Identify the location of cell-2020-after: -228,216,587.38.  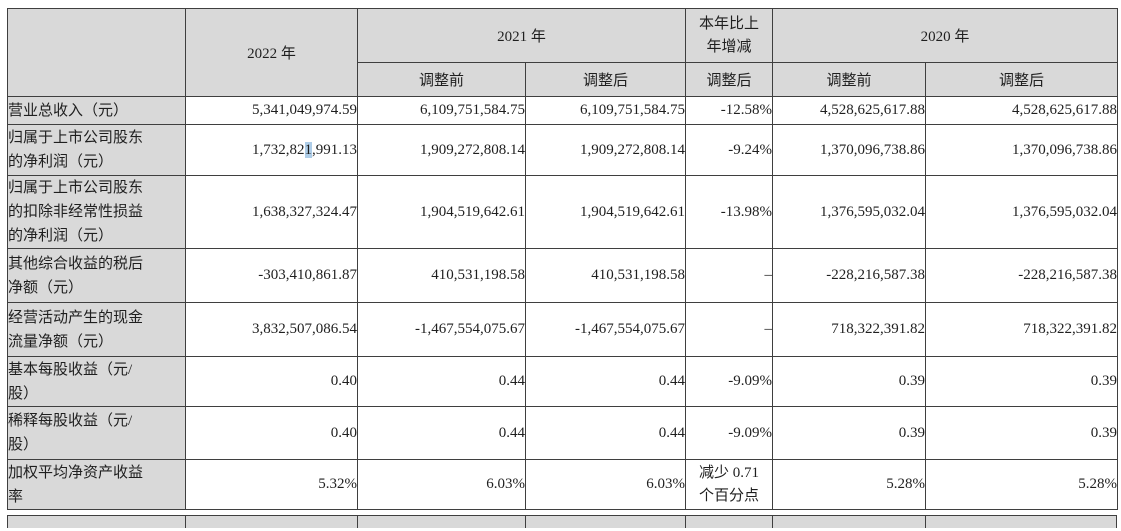
(1022, 275).